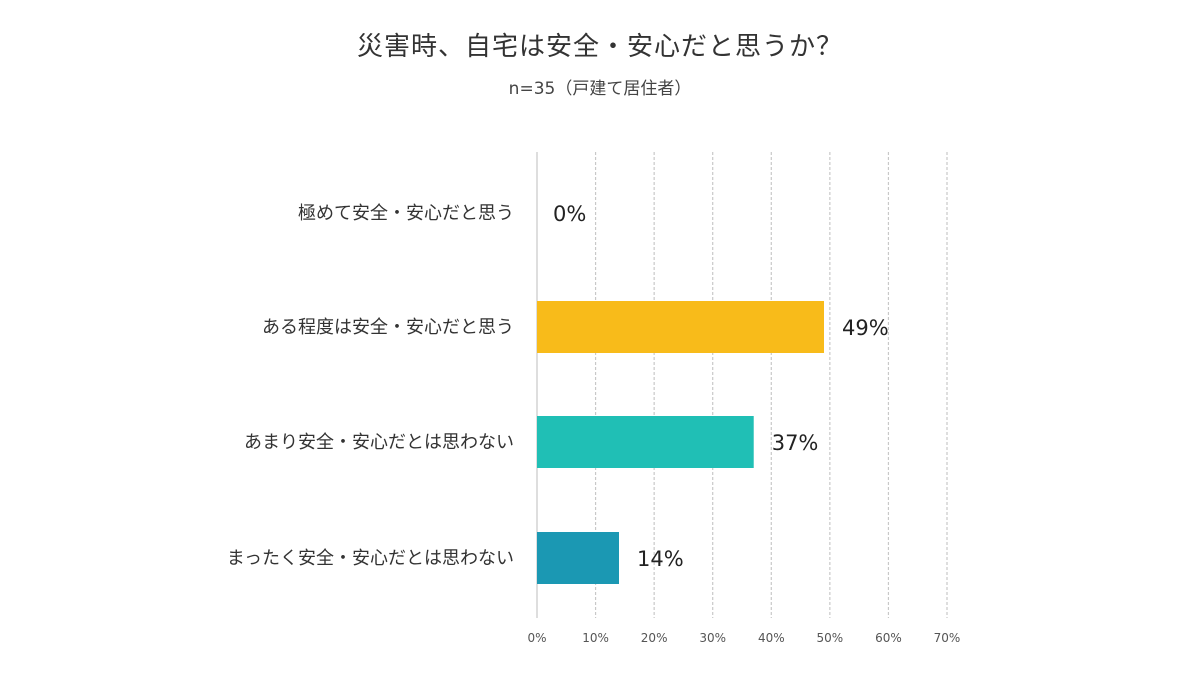 The width and height of the screenshot is (1200, 675). What do you see at coordinates (536, 638) in the screenshot?
I see `x-tick-label: 0%` at bounding box center [536, 638].